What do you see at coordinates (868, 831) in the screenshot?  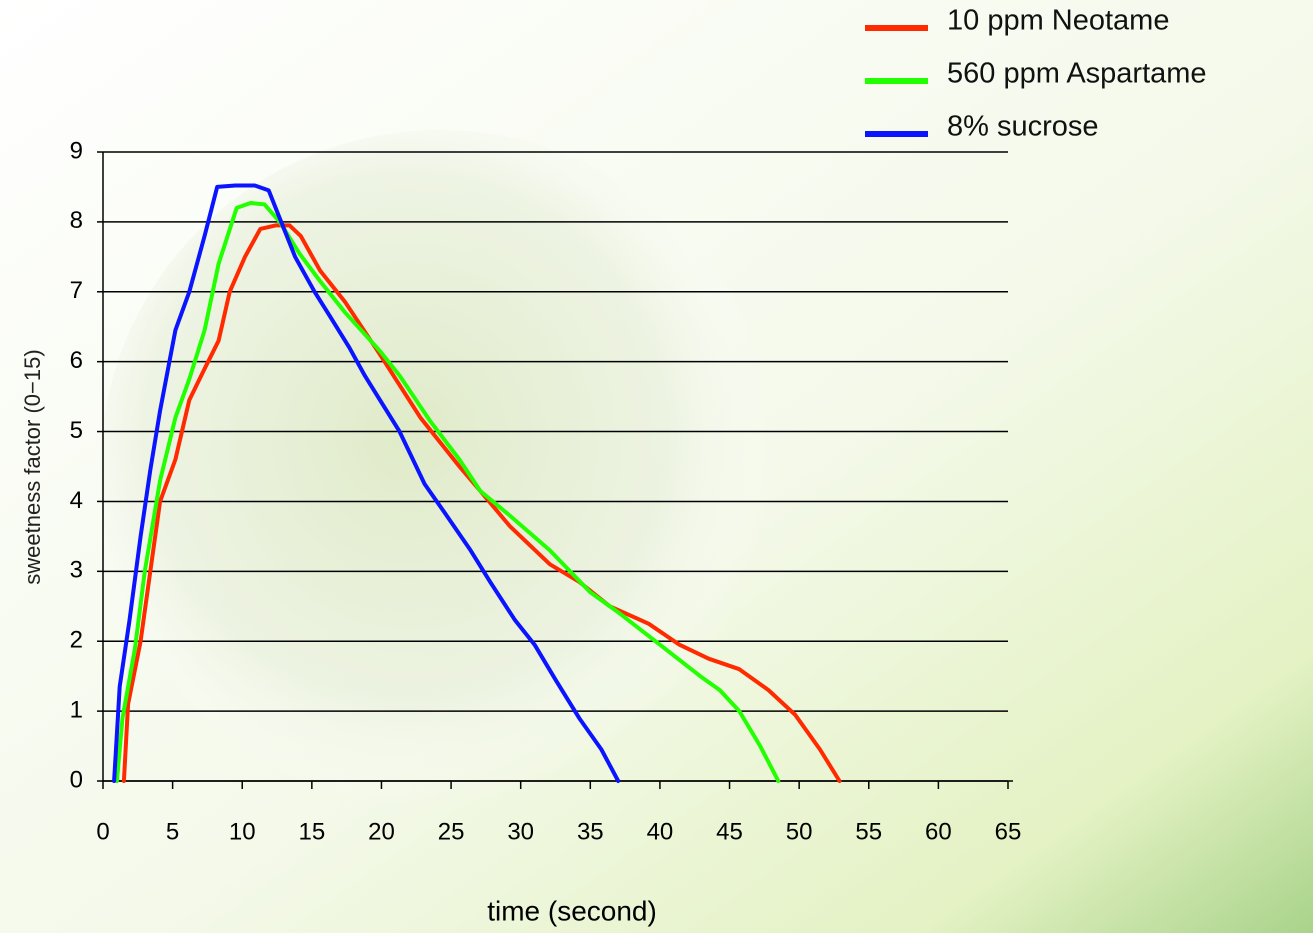 I see `x-tick-label: 55` at bounding box center [868, 831].